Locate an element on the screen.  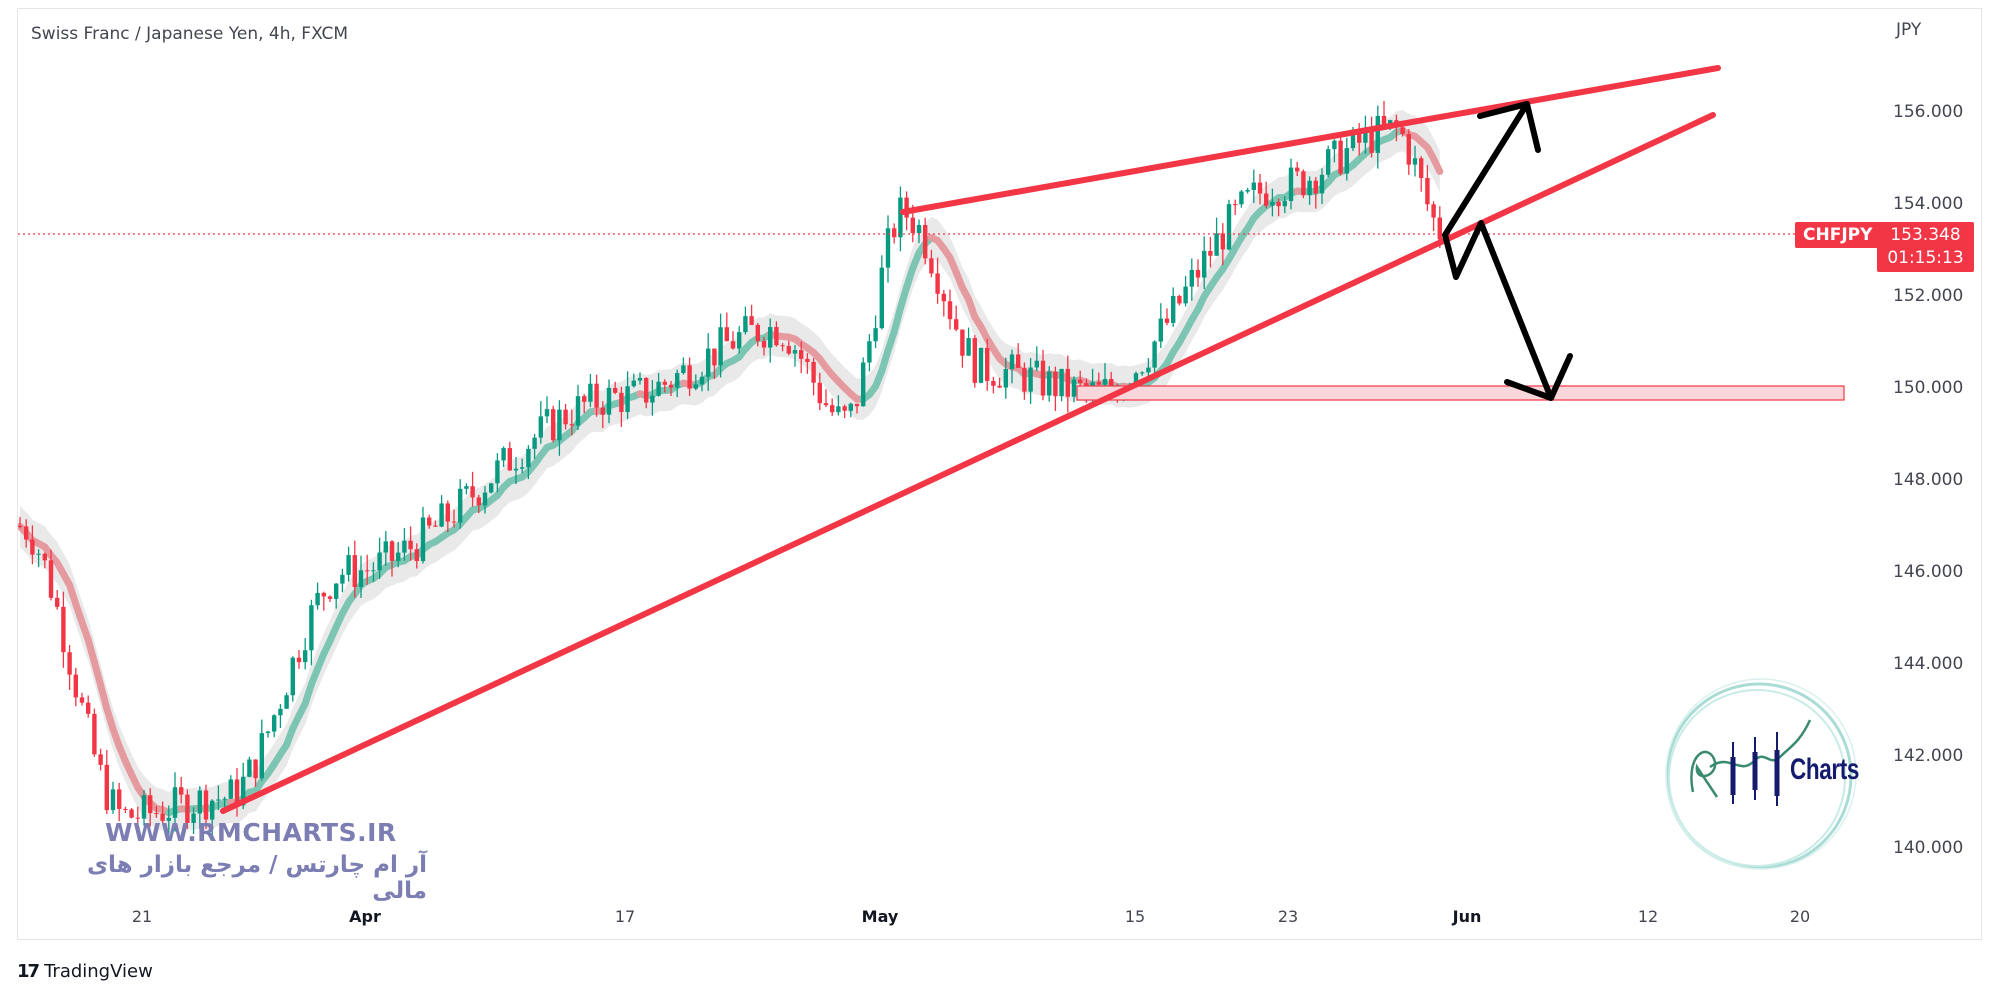
price-label: 140.000 is located at coordinates (1928, 848).